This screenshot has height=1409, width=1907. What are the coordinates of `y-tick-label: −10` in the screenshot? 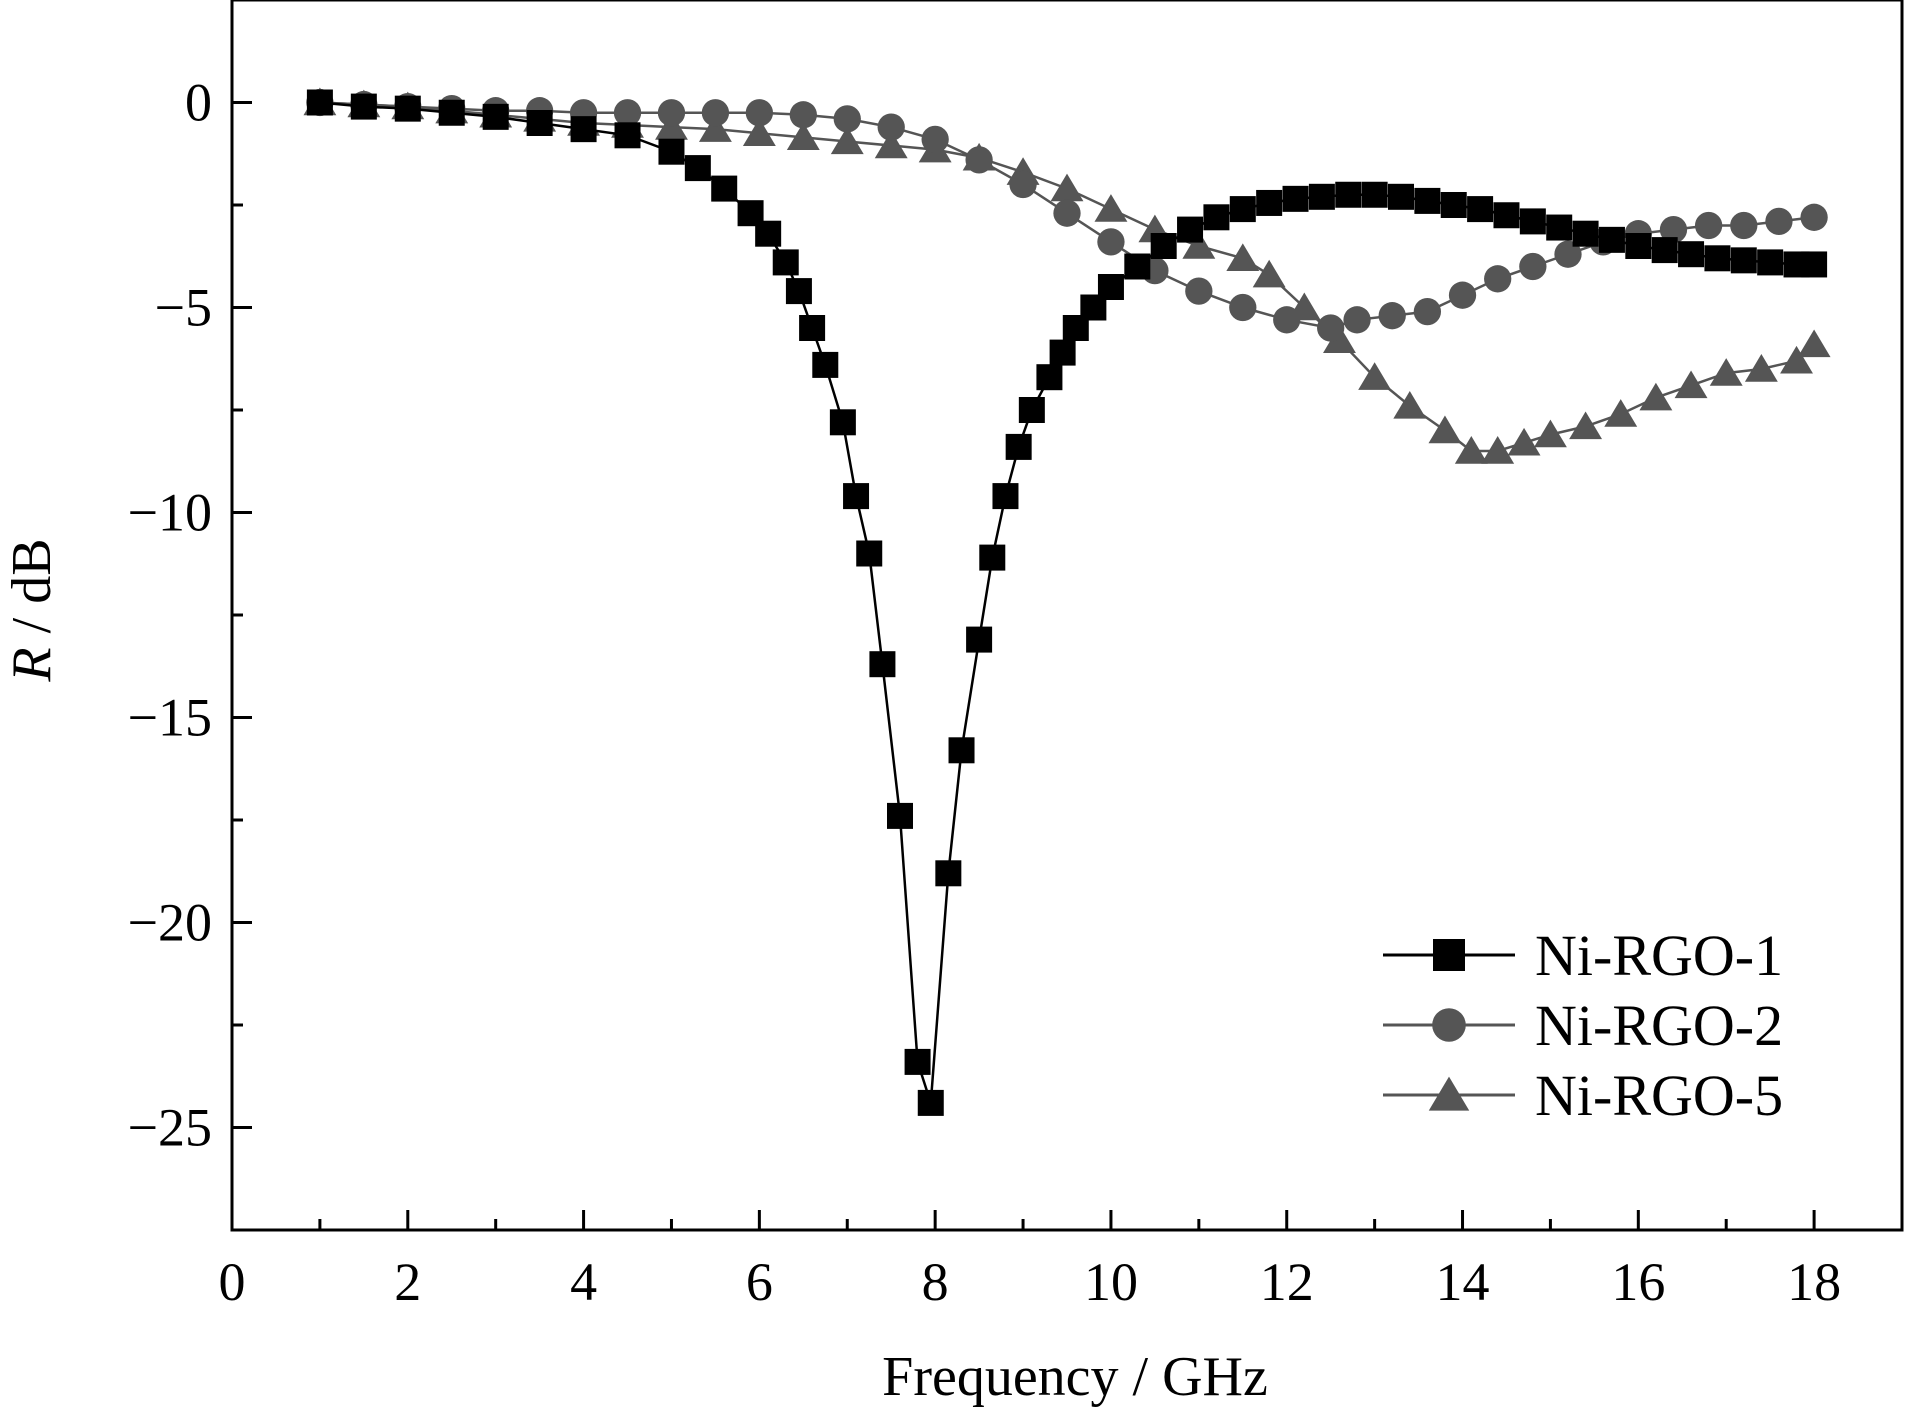 It's located at (170, 513).